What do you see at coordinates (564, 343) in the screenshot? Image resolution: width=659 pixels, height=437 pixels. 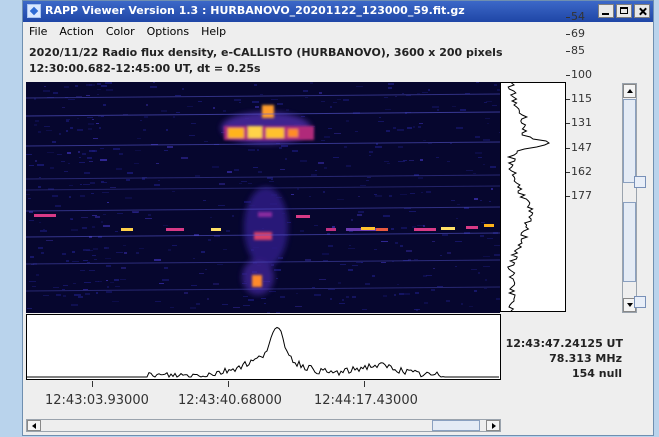 I see `cursor-time-readout: 12:43:47.24125 UT` at bounding box center [564, 343].